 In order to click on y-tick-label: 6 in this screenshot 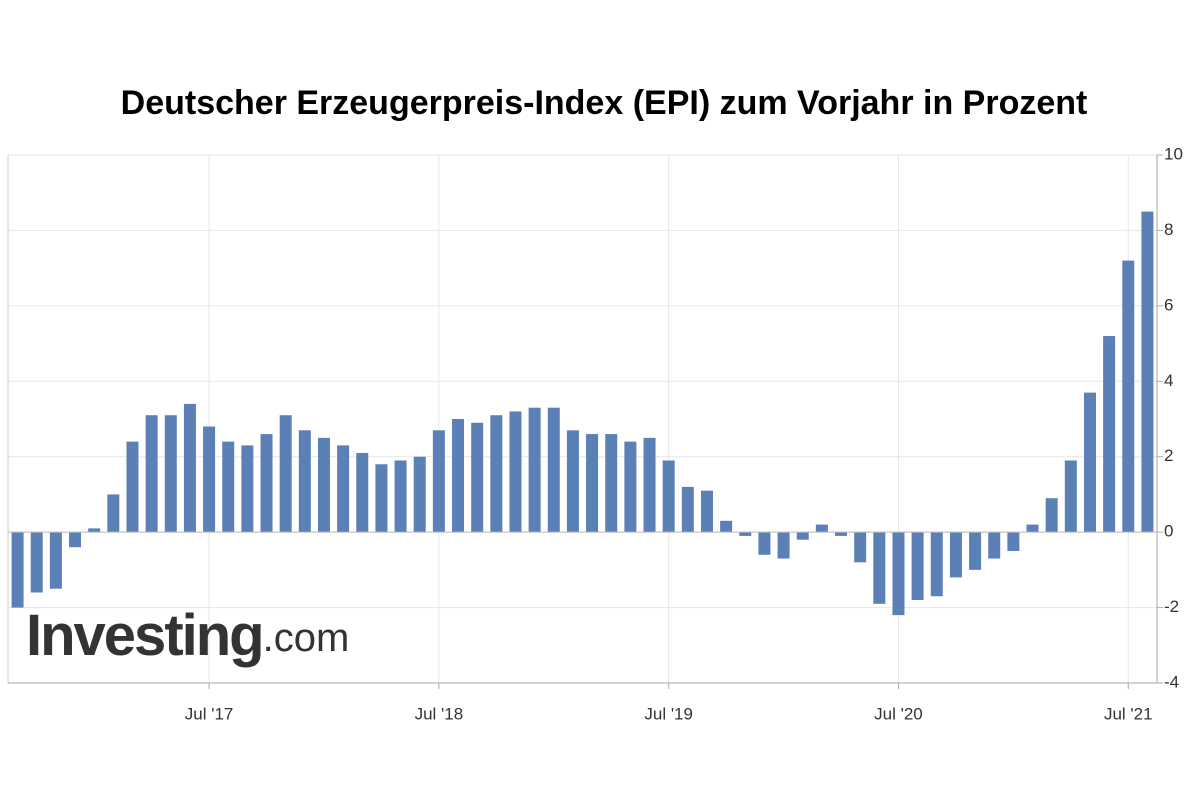, I will do `click(1168, 304)`.